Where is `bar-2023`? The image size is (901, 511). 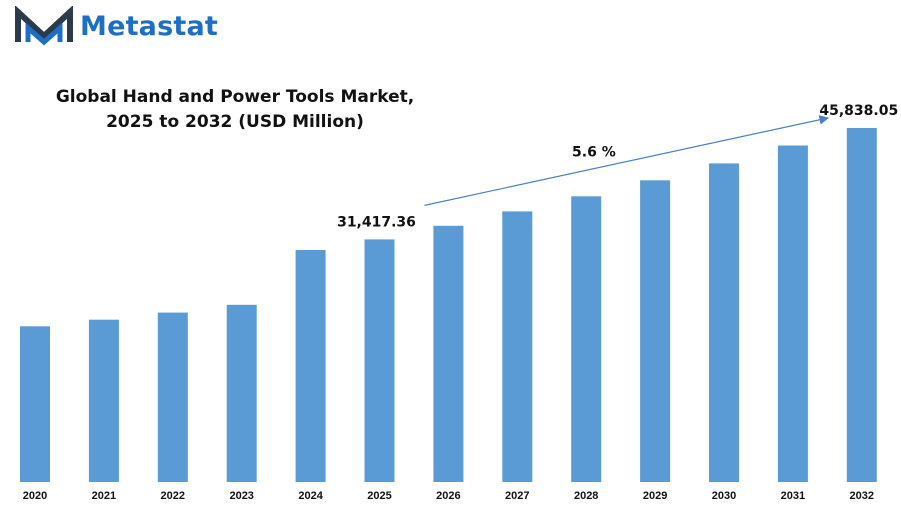 bar-2023 is located at coordinates (241, 393).